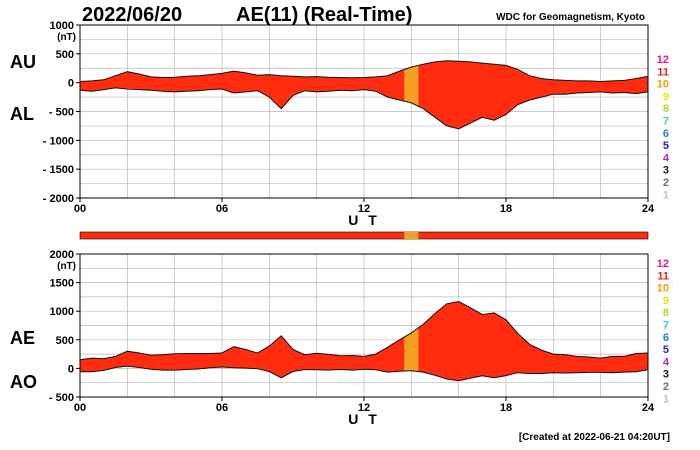 The width and height of the screenshot is (700, 450). I want to click on y-tick-label: - 1000, so click(58, 141).